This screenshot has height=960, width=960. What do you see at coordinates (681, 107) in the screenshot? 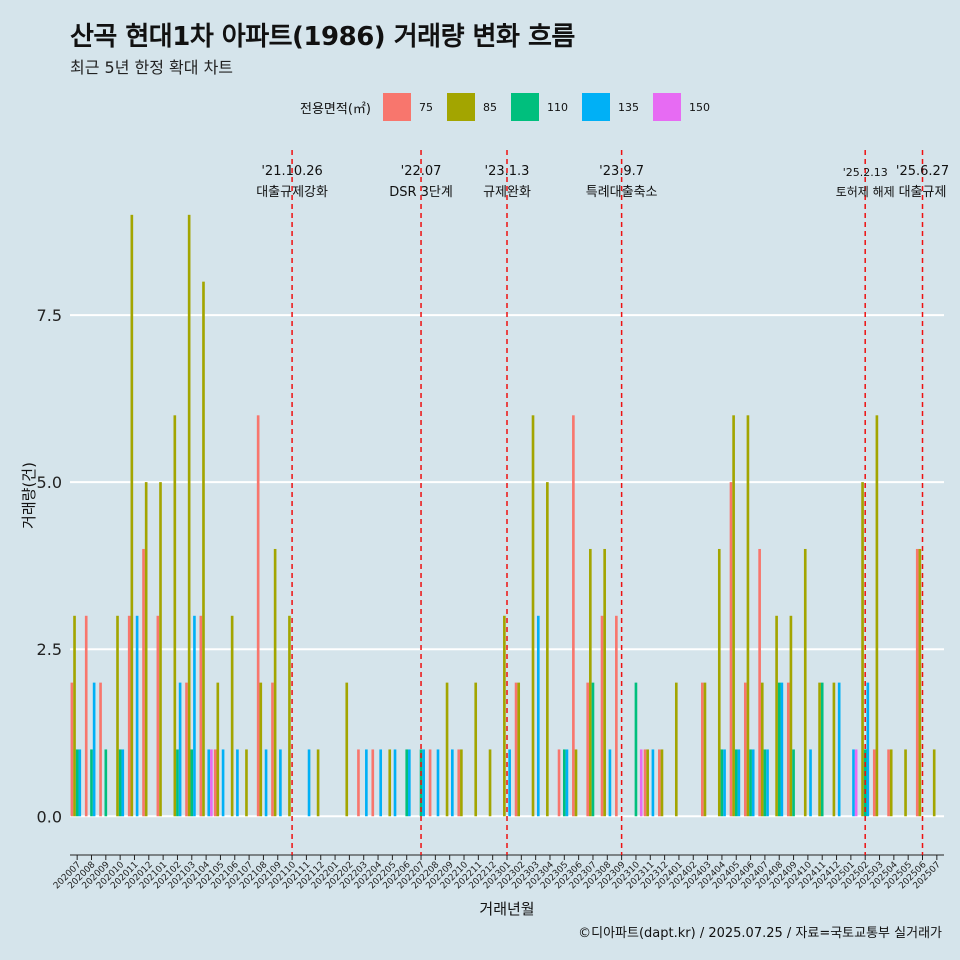
I see `legend-item-150: 150` at bounding box center [681, 107].